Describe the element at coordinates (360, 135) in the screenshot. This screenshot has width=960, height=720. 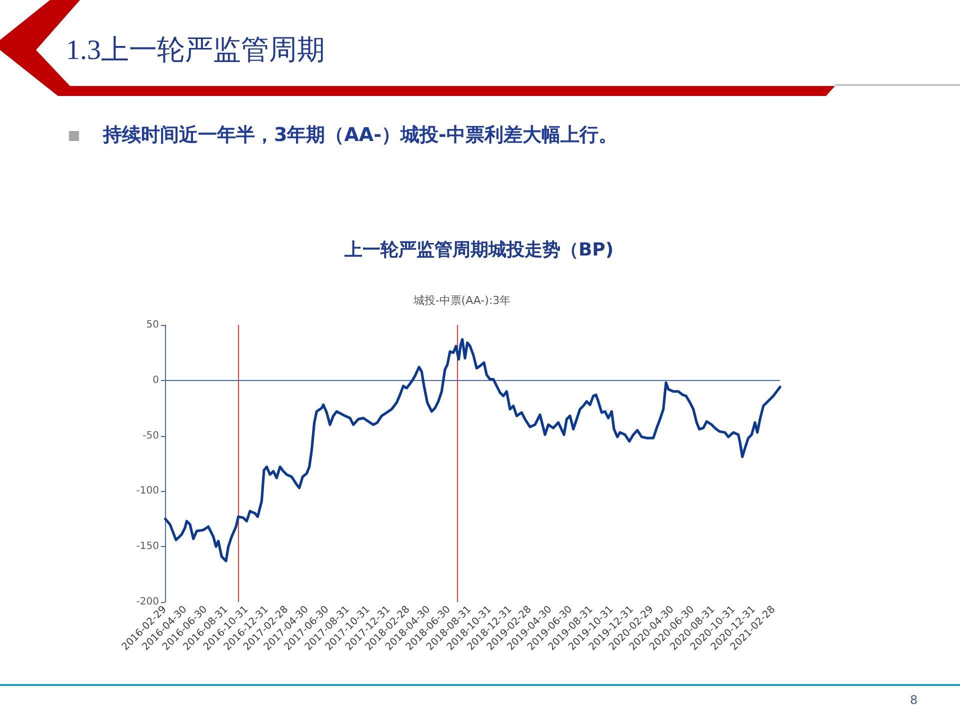
I see `text: 持续时间近一年半，3年期（AA-）城投-中票利差大幅上行。` at that location.